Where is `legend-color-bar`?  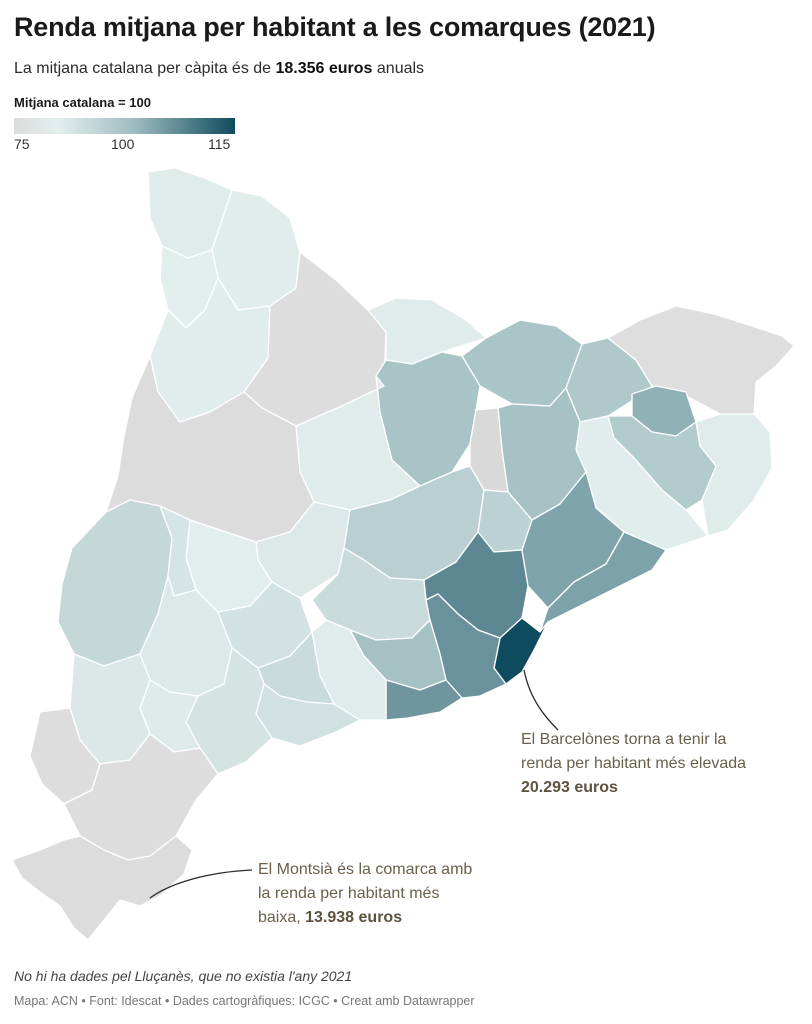
legend-color-bar is located at coordinates (124, 126).